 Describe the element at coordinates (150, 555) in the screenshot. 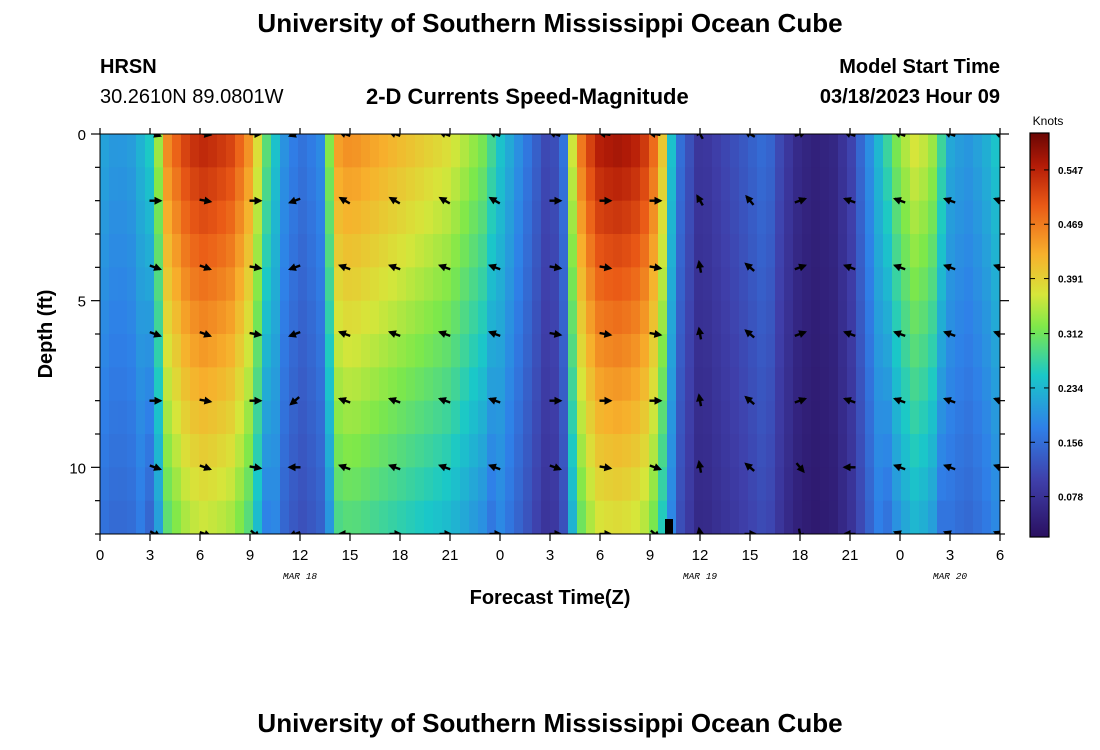

I see `x-tick-label: 3` at that location.